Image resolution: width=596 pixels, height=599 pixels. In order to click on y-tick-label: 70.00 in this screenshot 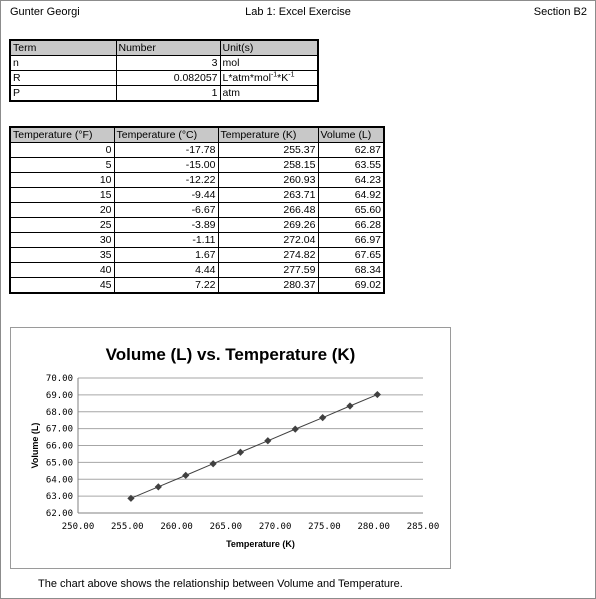, I will do `click(59, 379)`.